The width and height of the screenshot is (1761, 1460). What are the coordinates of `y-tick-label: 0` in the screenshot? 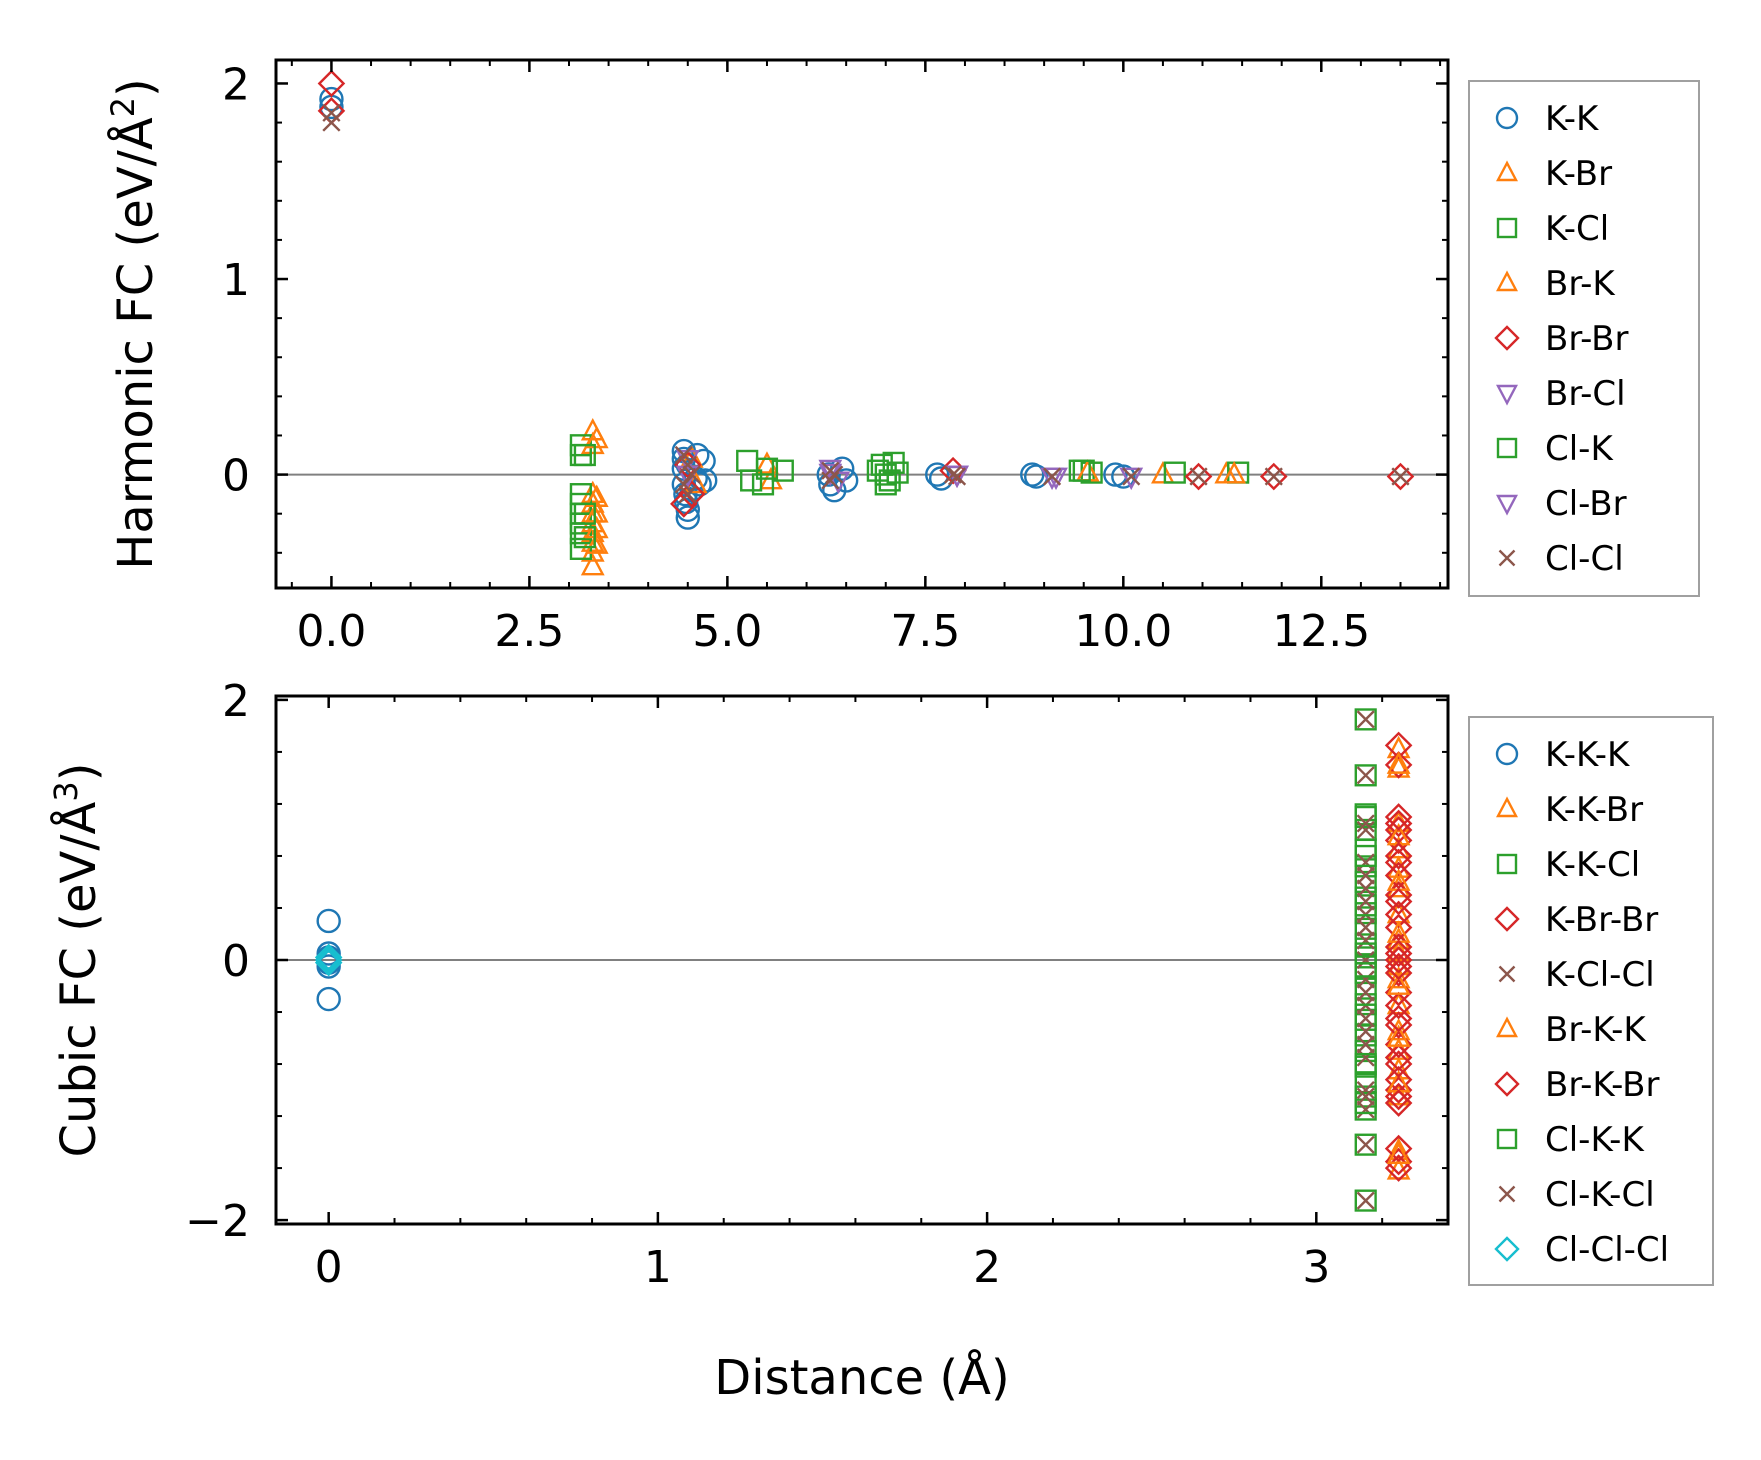 It's located at (236, 476).